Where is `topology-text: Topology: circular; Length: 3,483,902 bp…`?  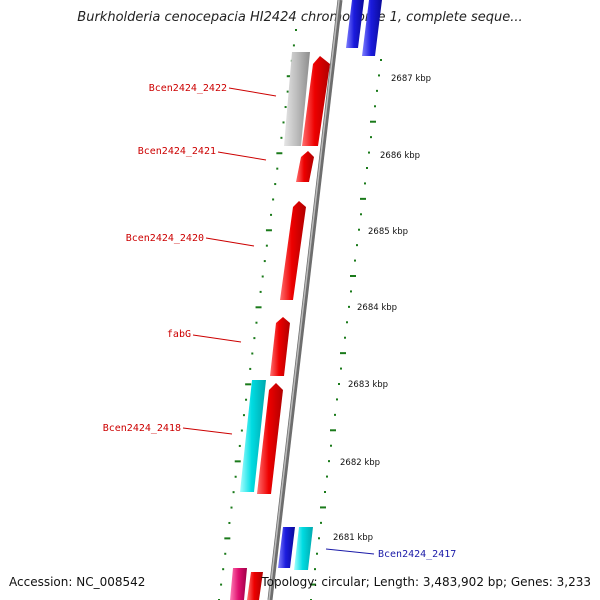
topology-text: Topology: circular; Length: 3,483,902 bp… is located at coordinates (426, 582).